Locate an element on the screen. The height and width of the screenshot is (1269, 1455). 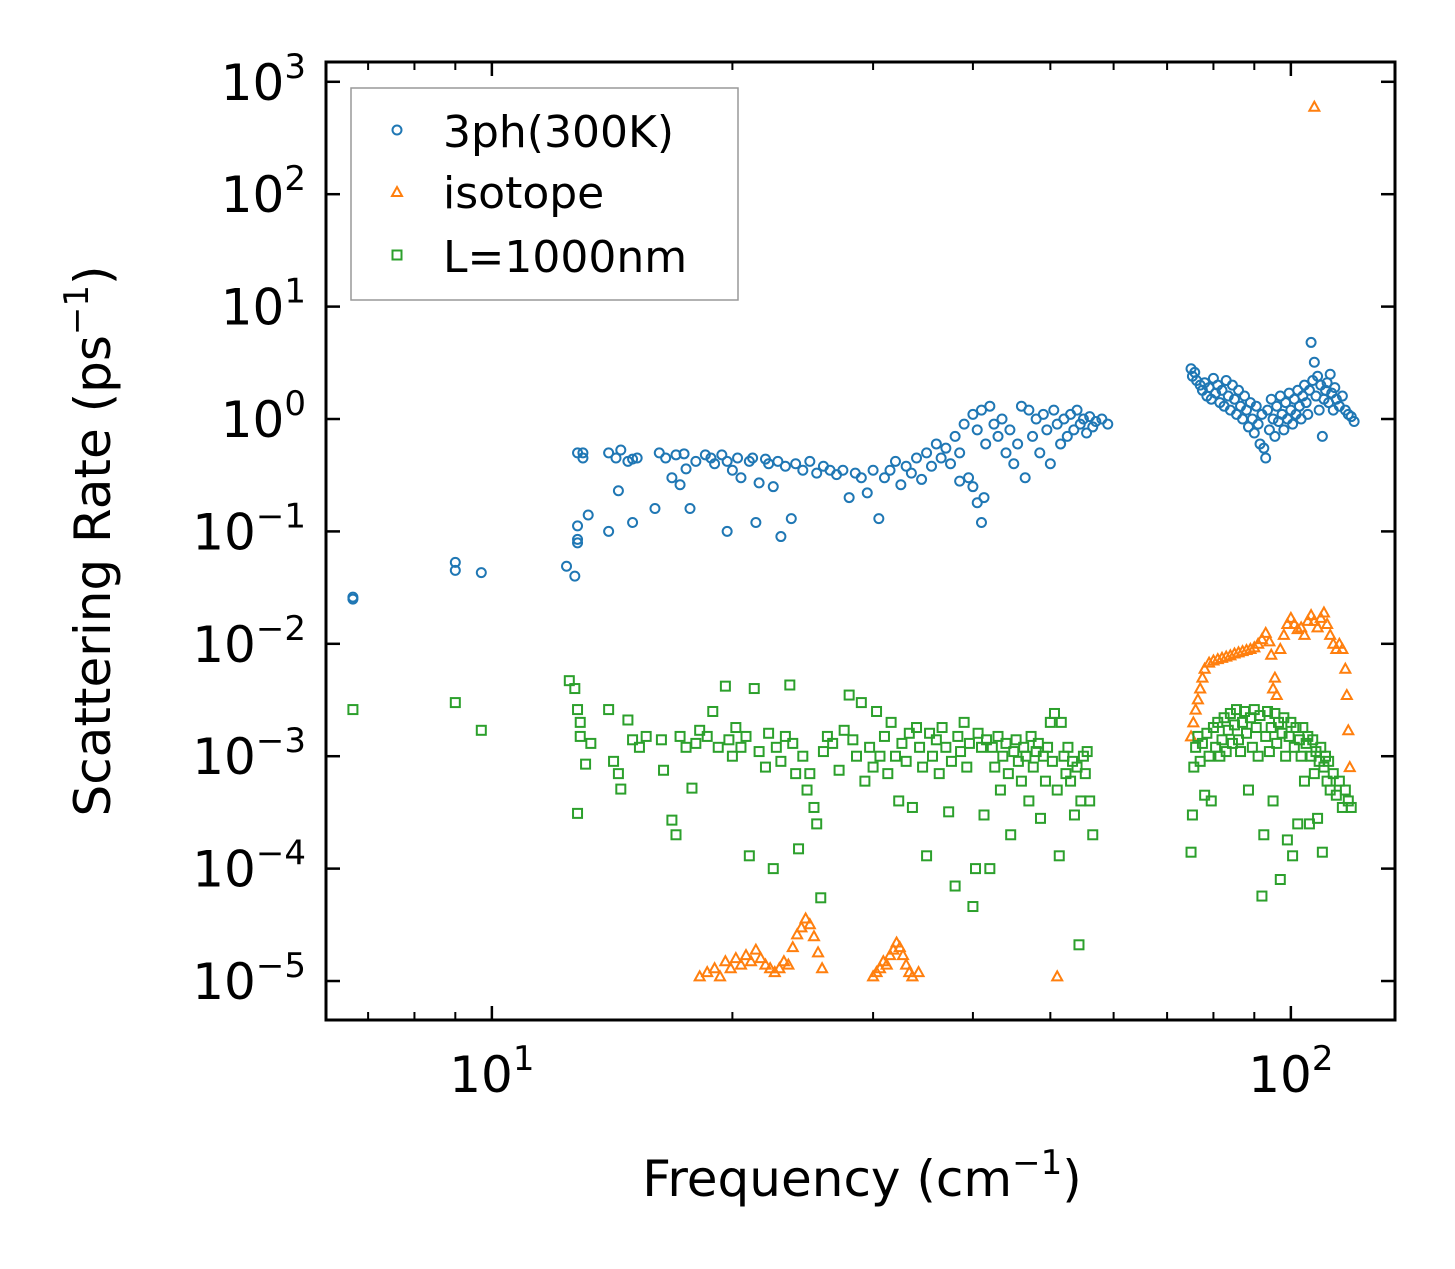
x-tick-label: 101 is located at coordinates (491, 1071).